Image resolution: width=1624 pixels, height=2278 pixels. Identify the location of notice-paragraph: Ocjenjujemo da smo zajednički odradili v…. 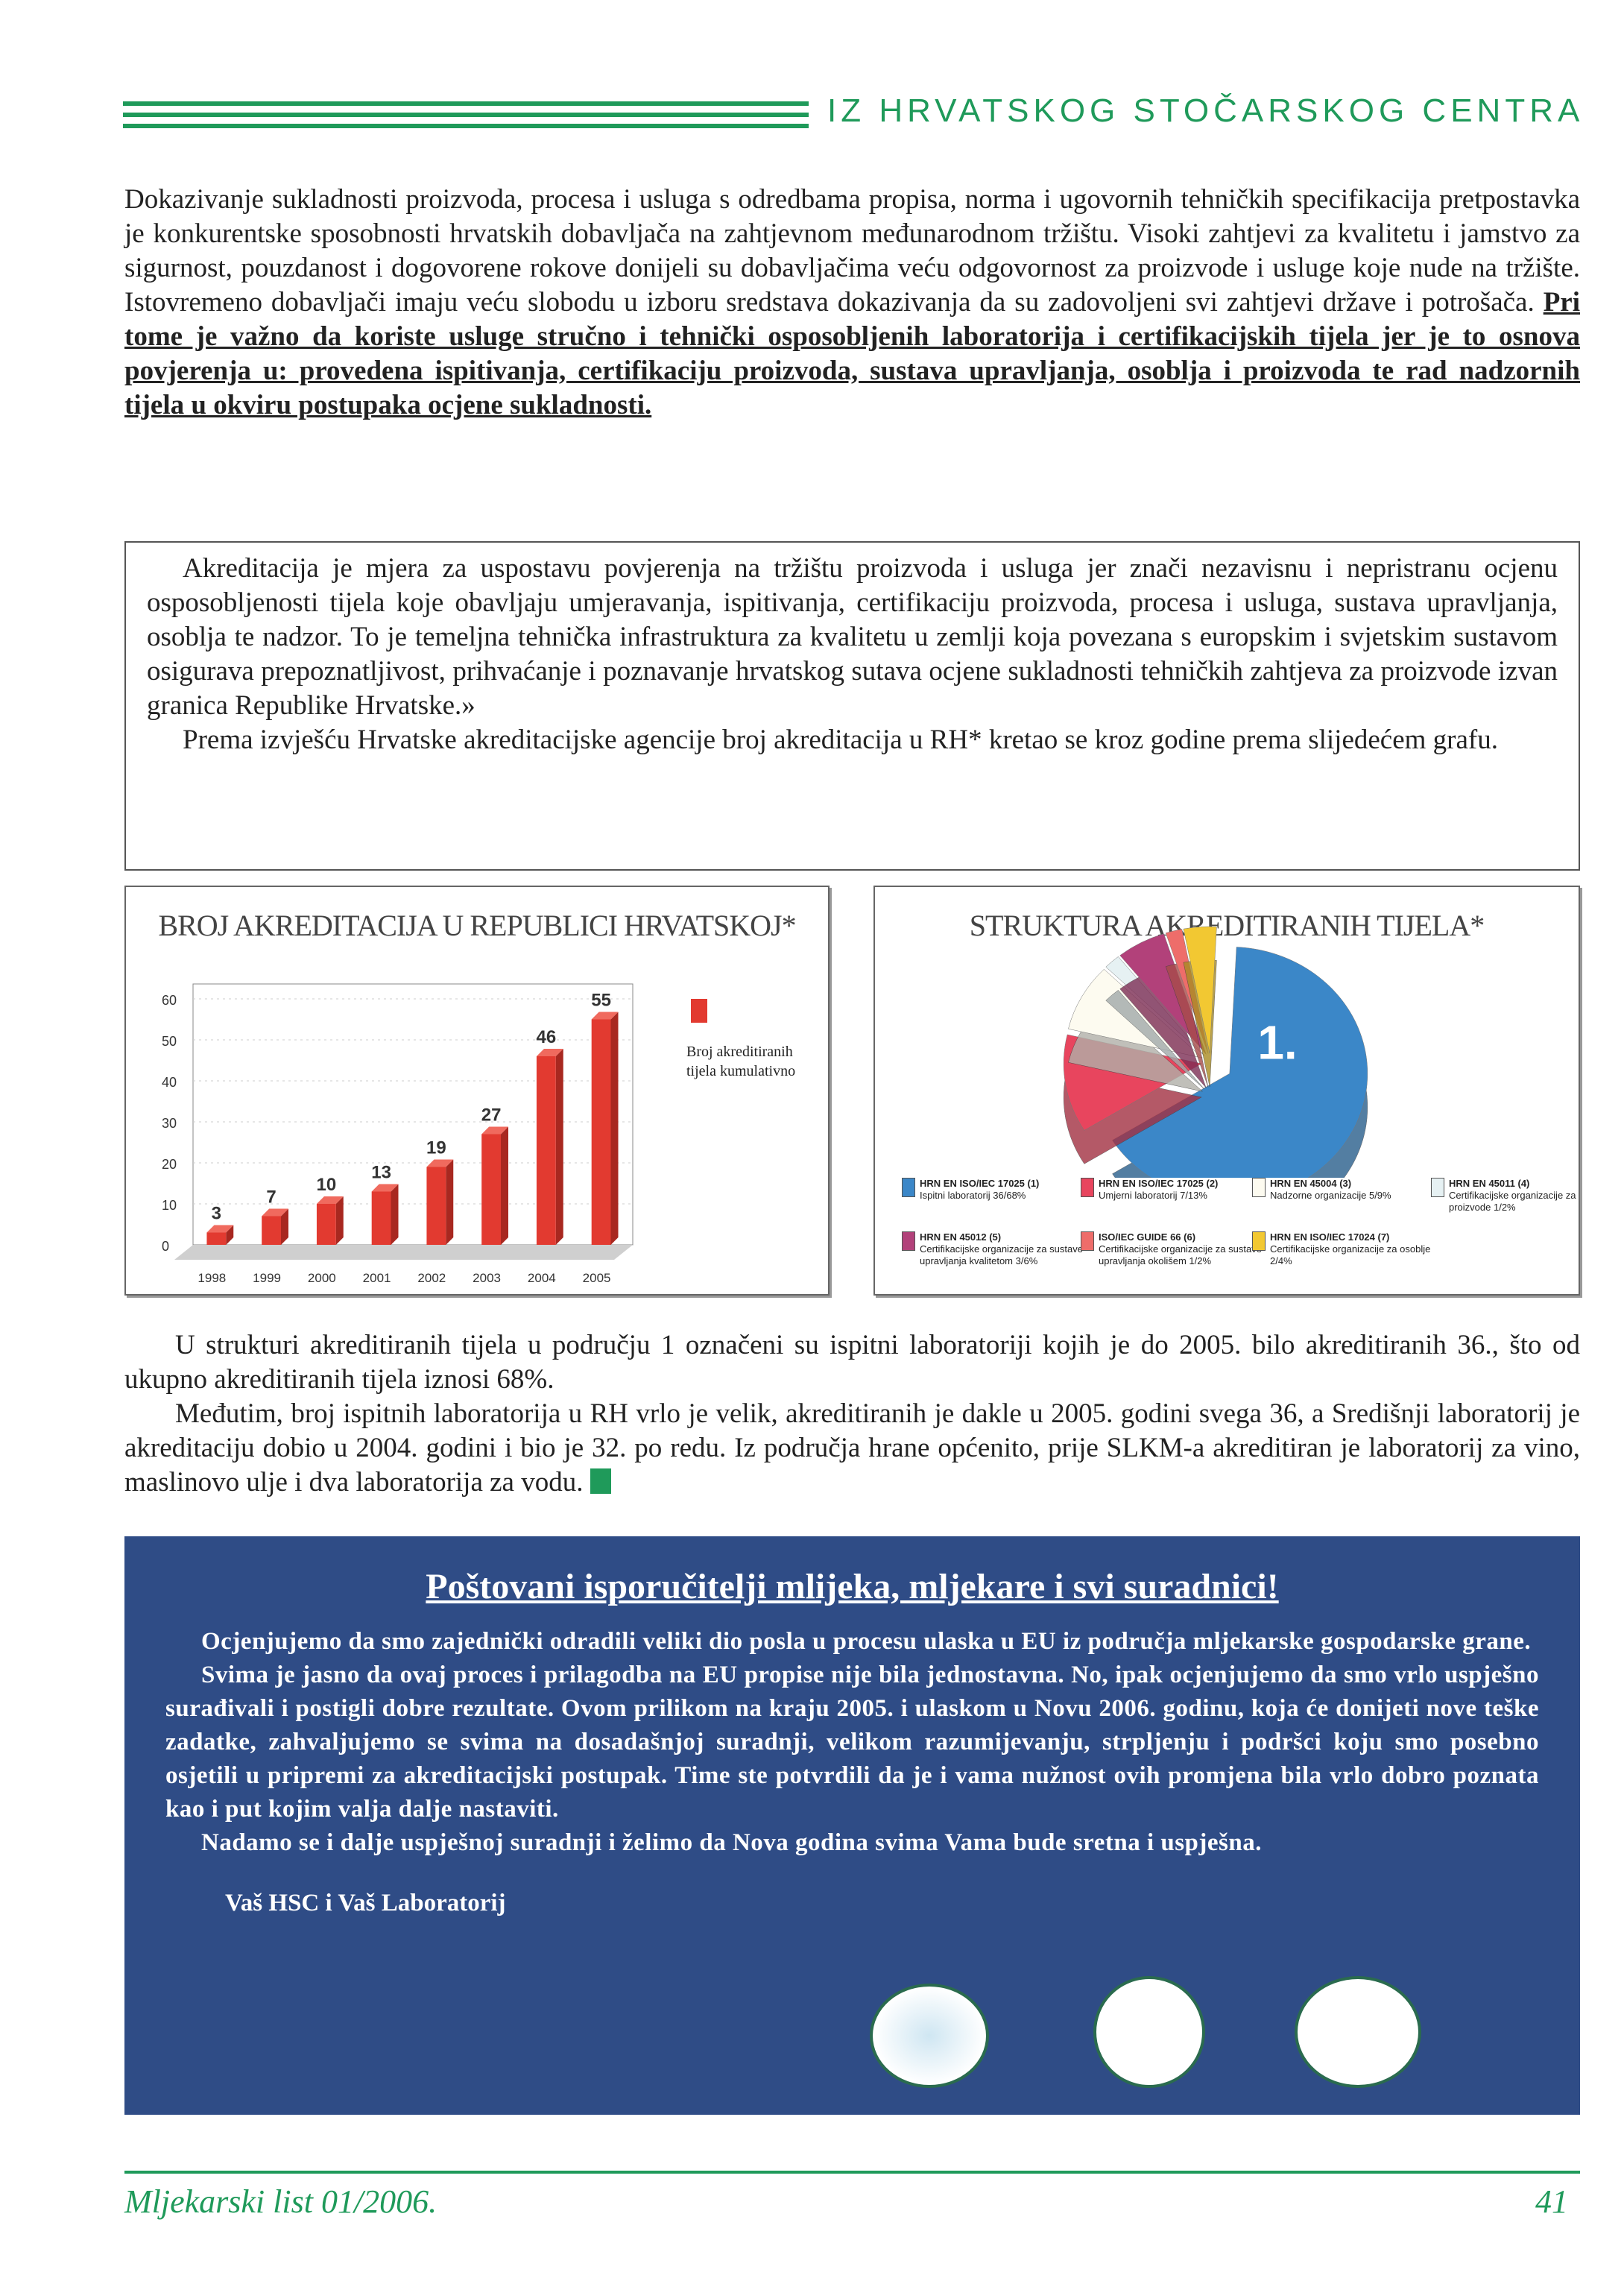
(866, 1641).